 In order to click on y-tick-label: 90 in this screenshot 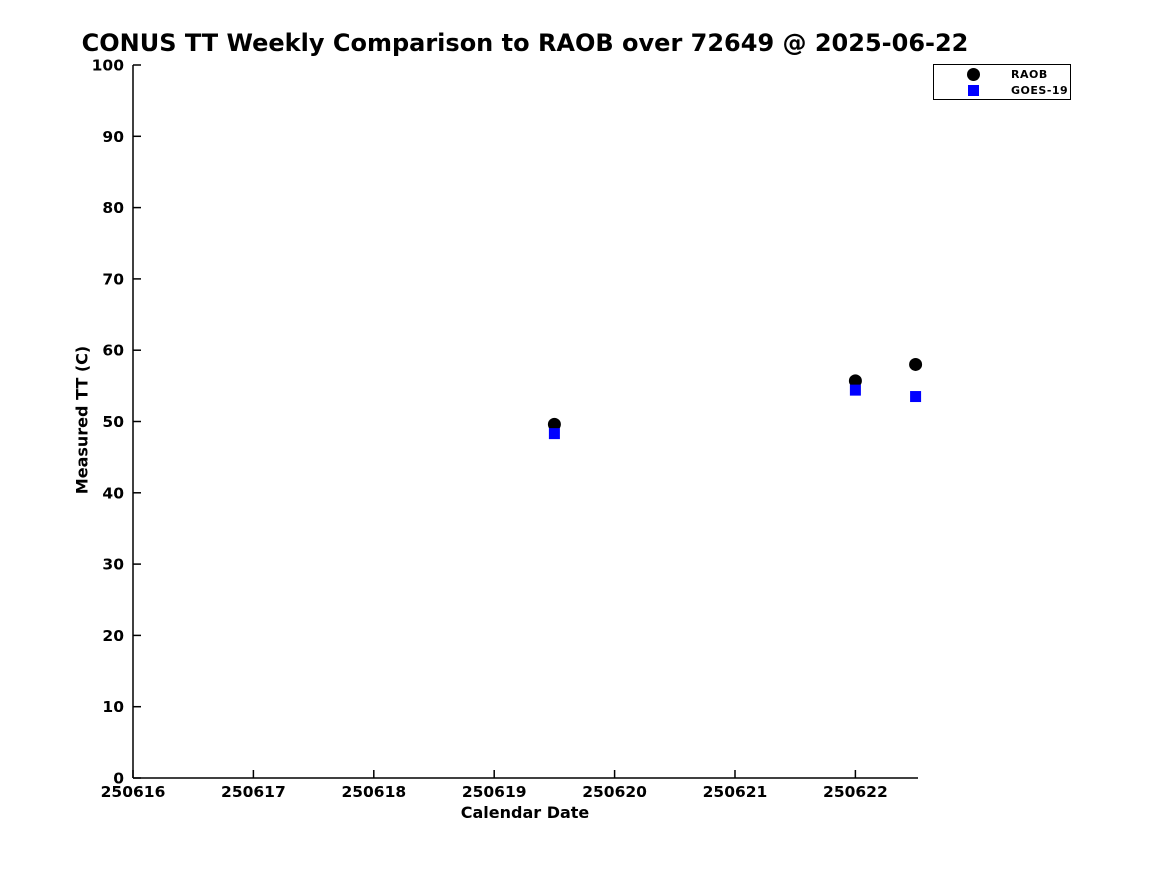, I will do `click(113, 137)`.